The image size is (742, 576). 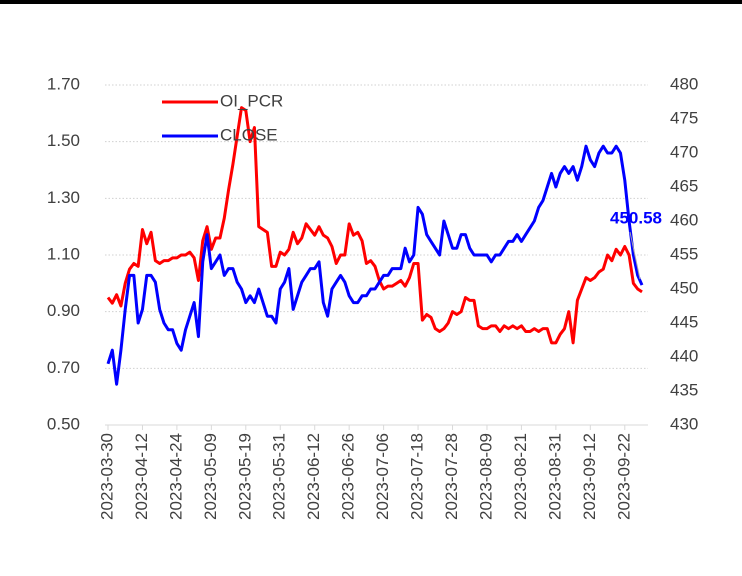 What do you see at coordinates (63, 140) in the screenshot?
I see `y-tick-label: 1.50` at bounding box center [63, 140].